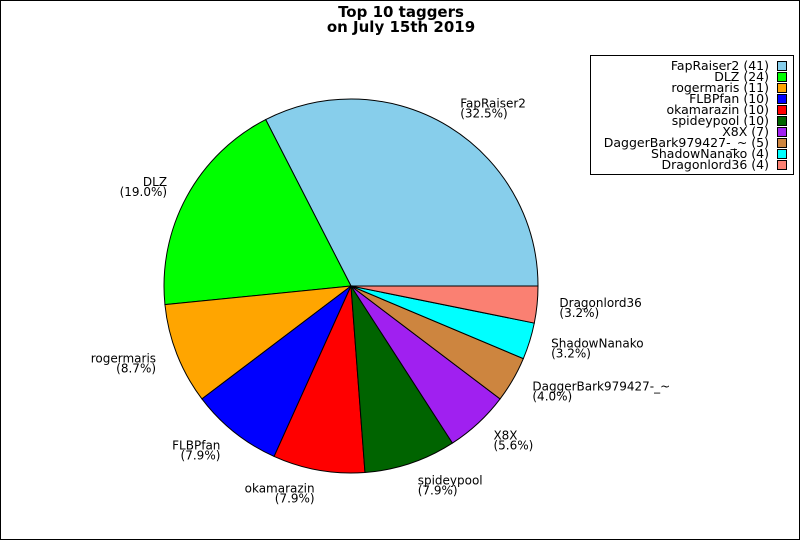 The height and width of the screenshot is (540, 800). I want to click on legend-entry: FapRaiser2 (41), so click(728, 65).